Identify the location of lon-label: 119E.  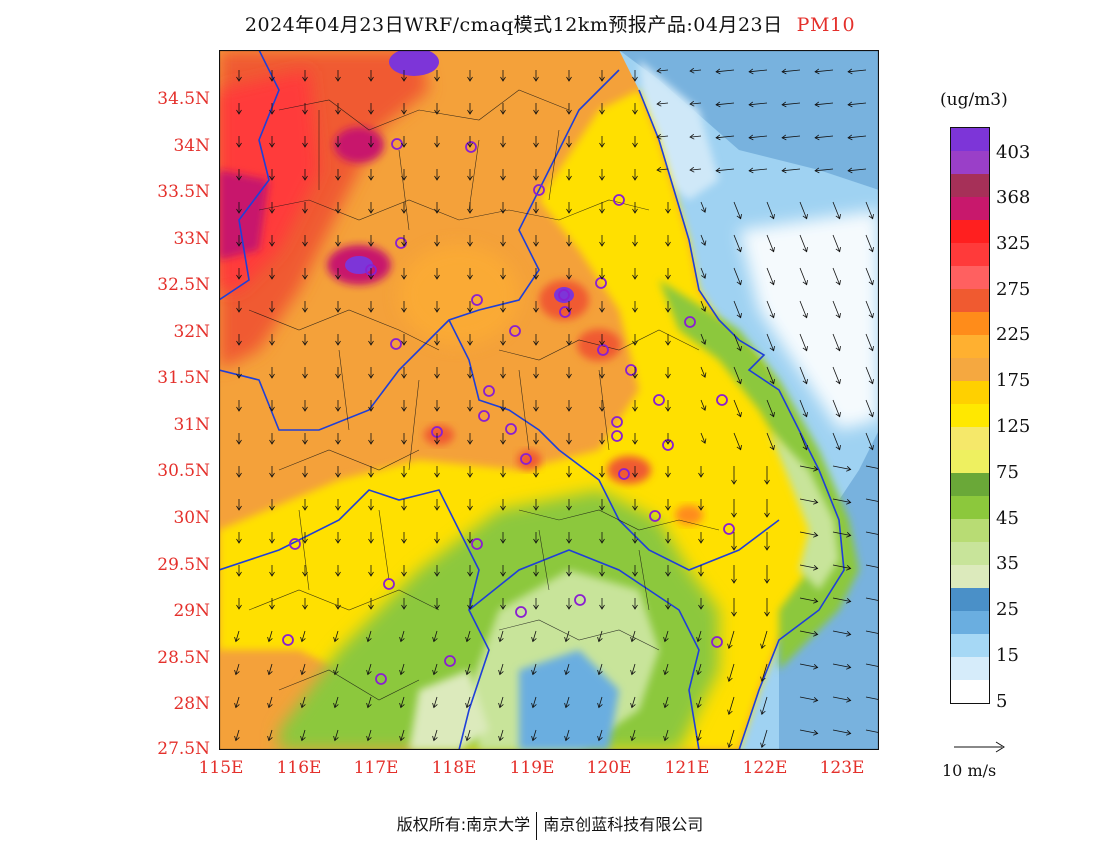
(532, 768).